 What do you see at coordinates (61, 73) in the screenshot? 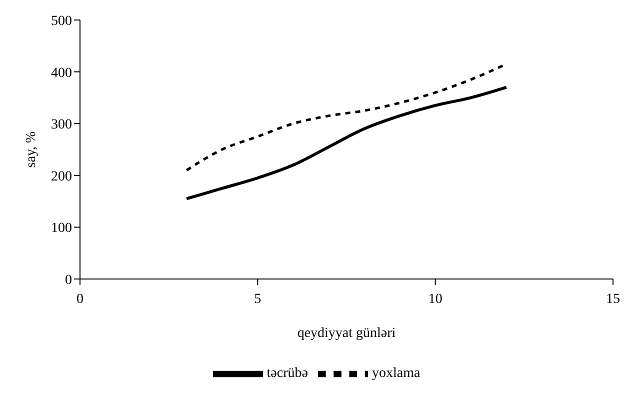
I see `y-tick-label: 400` at bounding box center [61, 73].